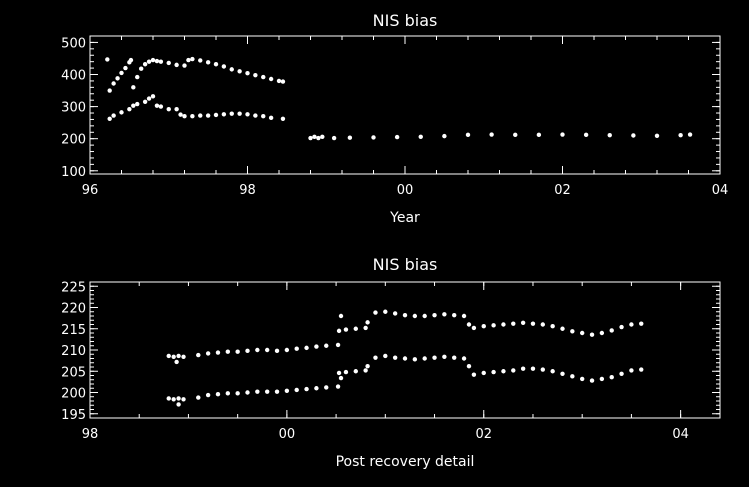 The image size is (749, 487). What do you see at coordinates (90, 190) in the screenshot?
I see `x-tick-label: 96` at bounding box center [90, 190].